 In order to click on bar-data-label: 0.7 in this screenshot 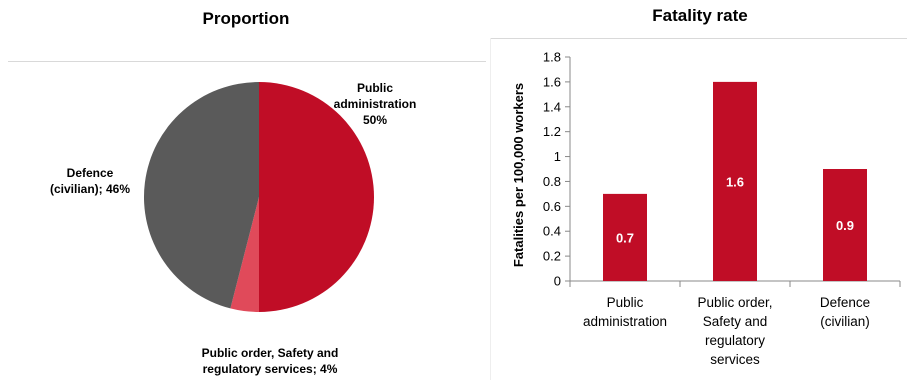, I will do `click(625, 237)`.